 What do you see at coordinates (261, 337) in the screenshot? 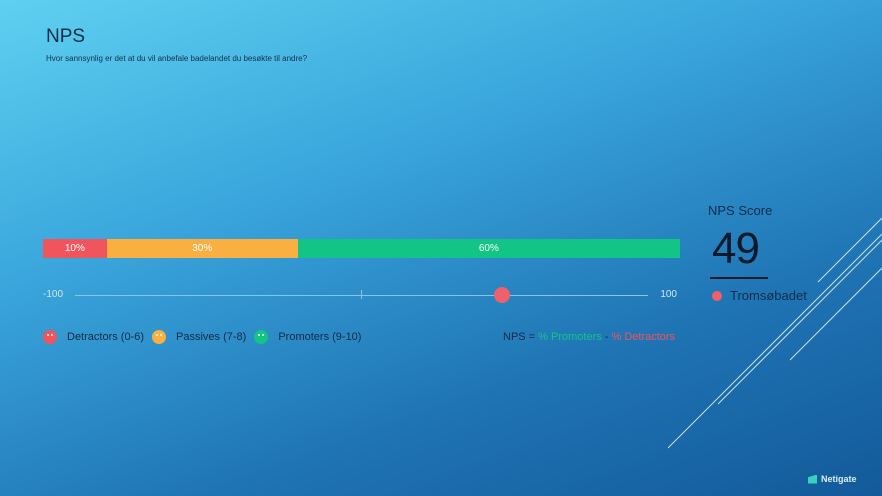
I see `happy-face-icon` at bounding box center [261, 337].